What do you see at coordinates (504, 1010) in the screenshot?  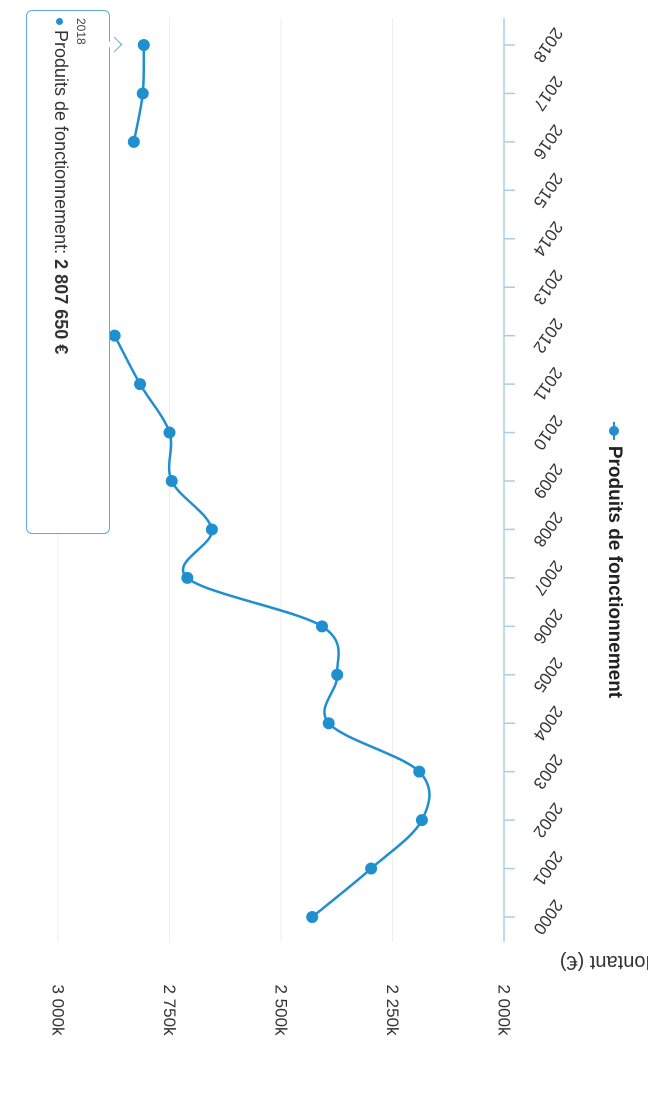 I see `y-tick-label: 2 000k` at bounding box center [504, 1010].